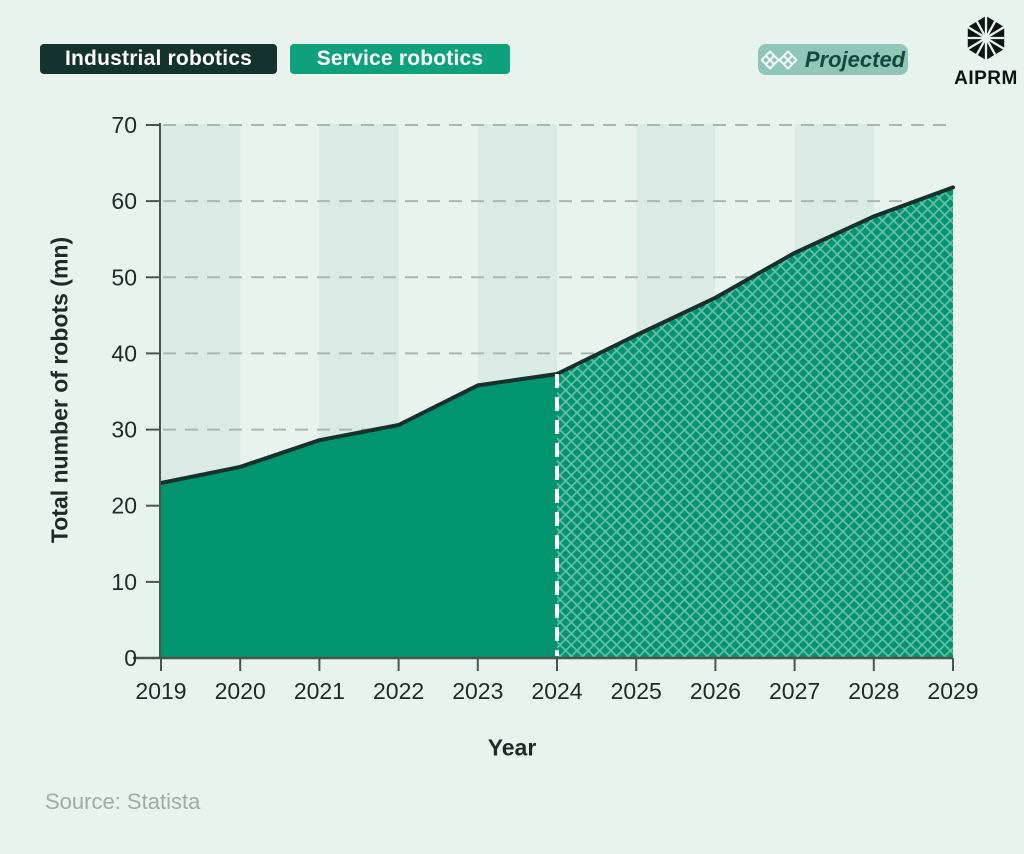 Image resolution: width=1024 pixels, height=854 pixels. I want to click on aiprm-logo: AIPRM, so click(986, 52).